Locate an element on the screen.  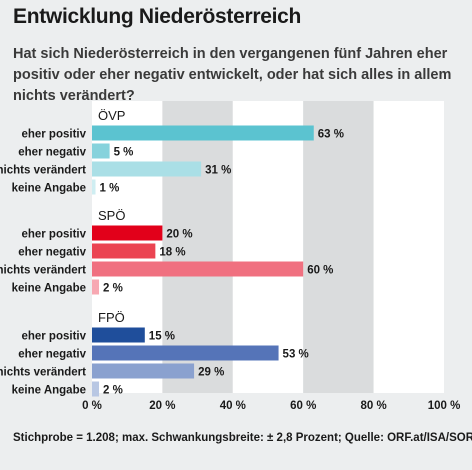
x-tick-label: 0 % is located at coordinates (92, 406).